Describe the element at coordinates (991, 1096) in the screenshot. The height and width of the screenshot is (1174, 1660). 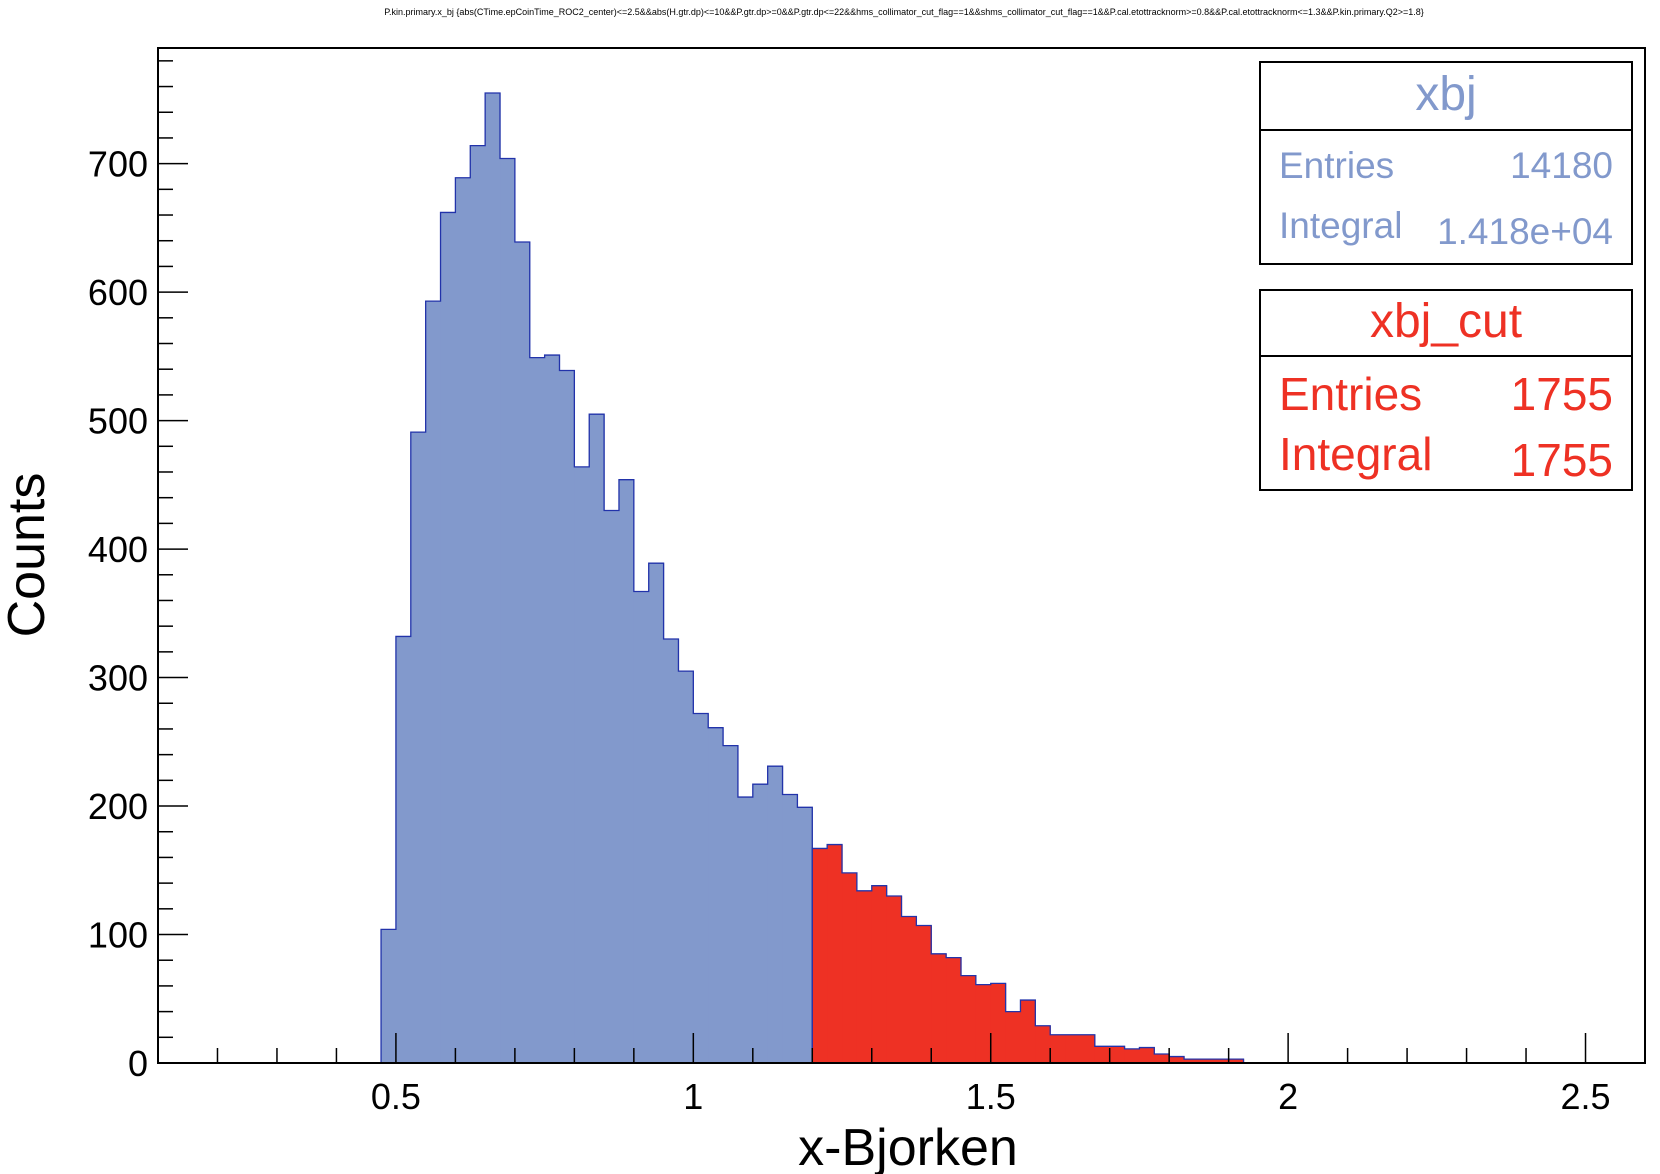
I see `x-tick-label: 1.5` at that location.